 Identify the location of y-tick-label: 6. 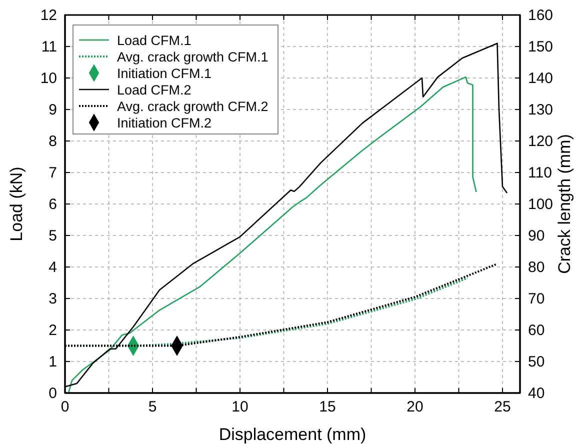
(52, 204).